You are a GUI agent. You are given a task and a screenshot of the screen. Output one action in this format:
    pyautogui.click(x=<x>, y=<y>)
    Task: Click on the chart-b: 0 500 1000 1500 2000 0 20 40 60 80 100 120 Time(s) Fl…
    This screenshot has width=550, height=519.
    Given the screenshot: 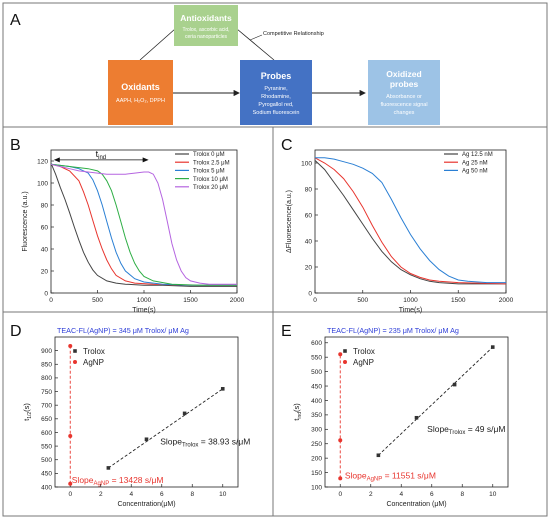 What is the action you would take?
    pyautogui.click(x=133, y=231)
    